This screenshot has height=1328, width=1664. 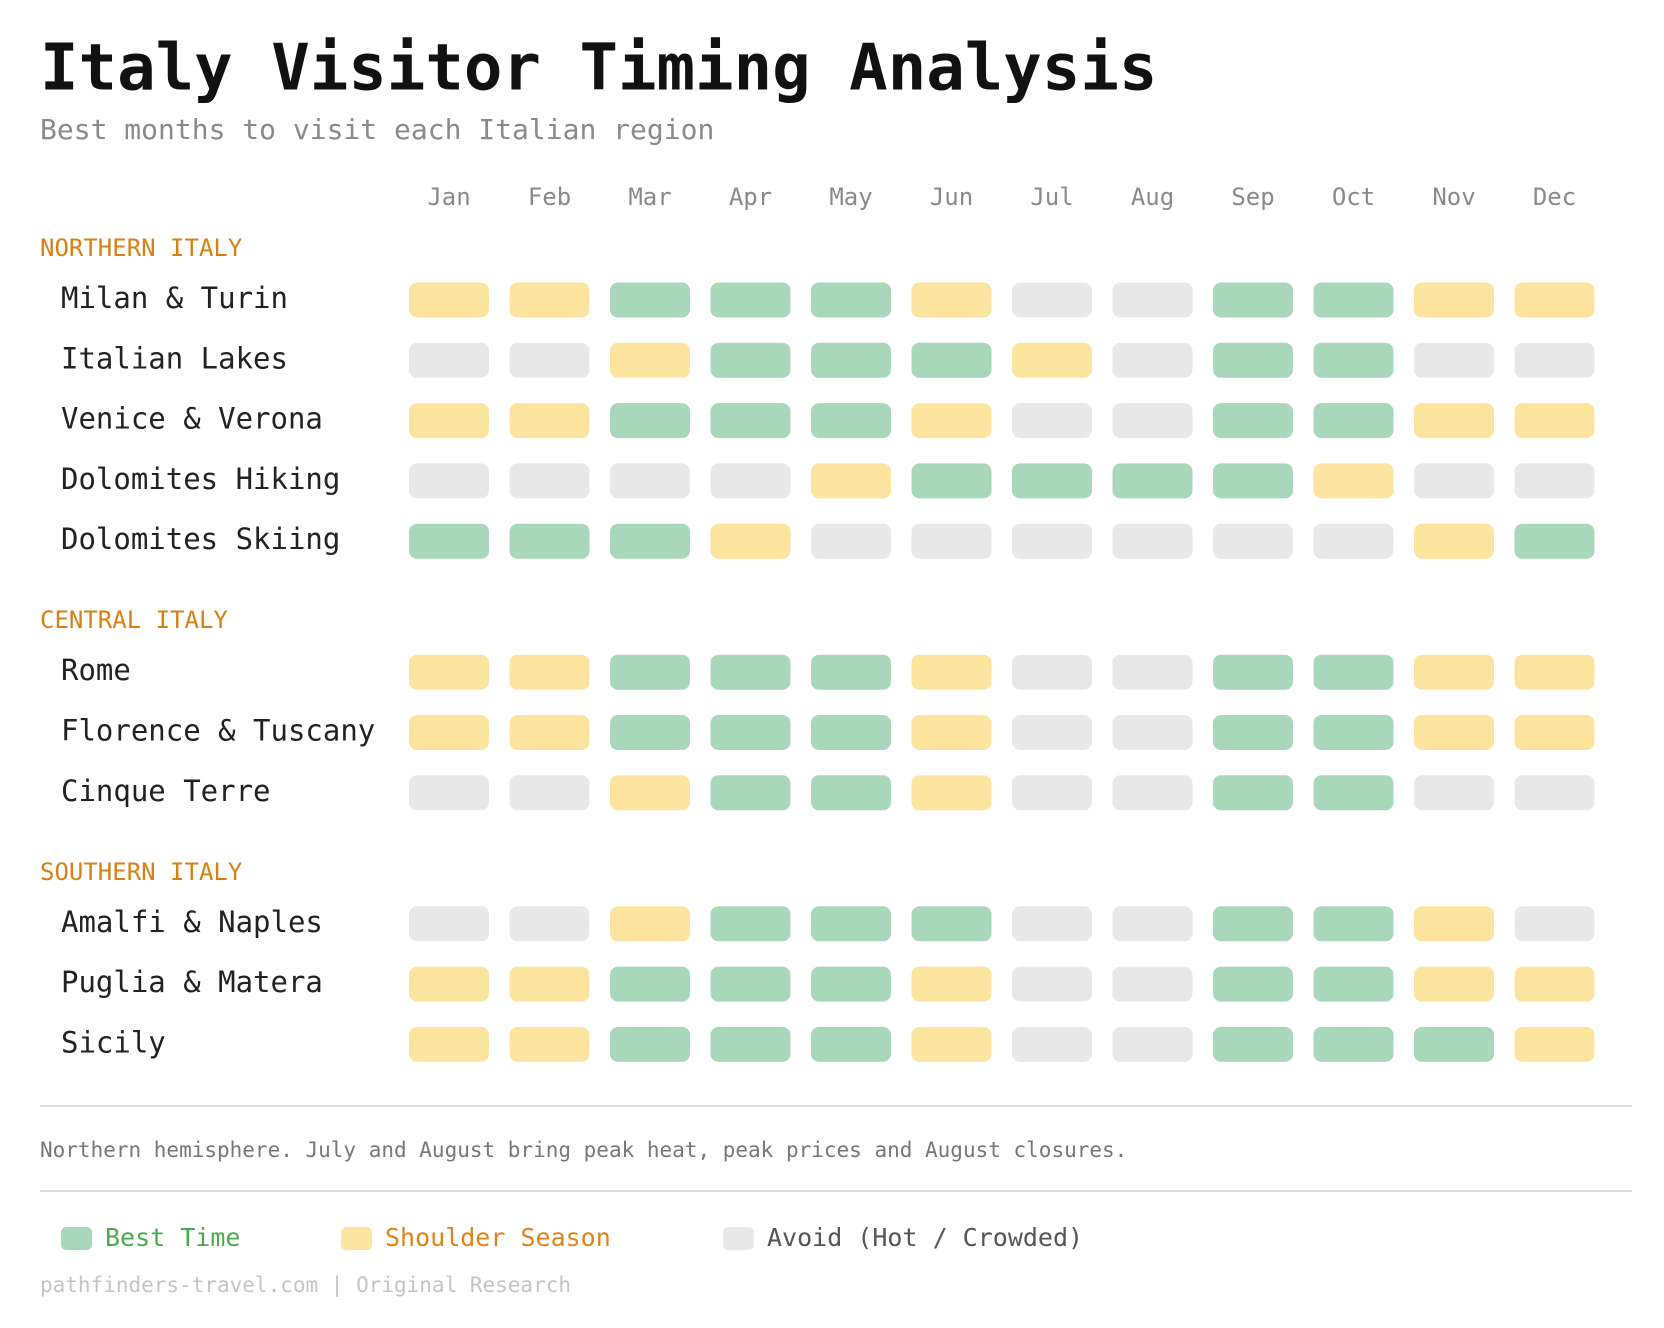 I want to click on row-label: Rome, so click(x=96, y=670).